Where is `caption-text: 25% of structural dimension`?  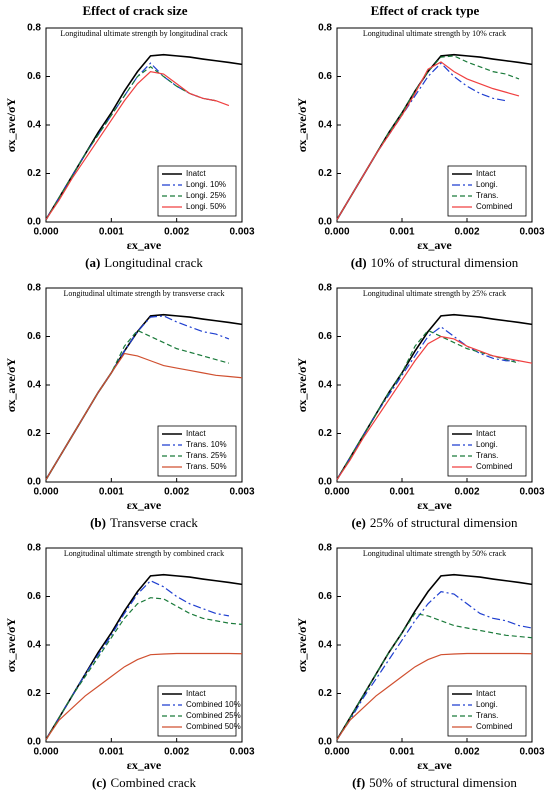 caption-text: 25% of structural dimension is located at coordinates (444, 522).